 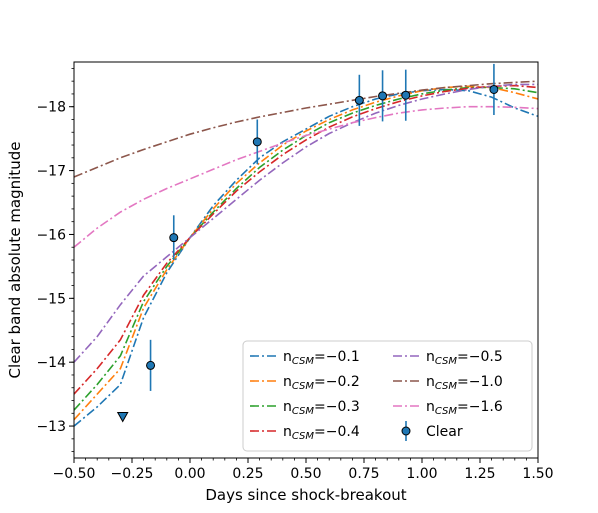 What do you see at coordinates (51, 363) in the screenshot?
I see `y-tick-label: −14` at bounding box center [51, 363].